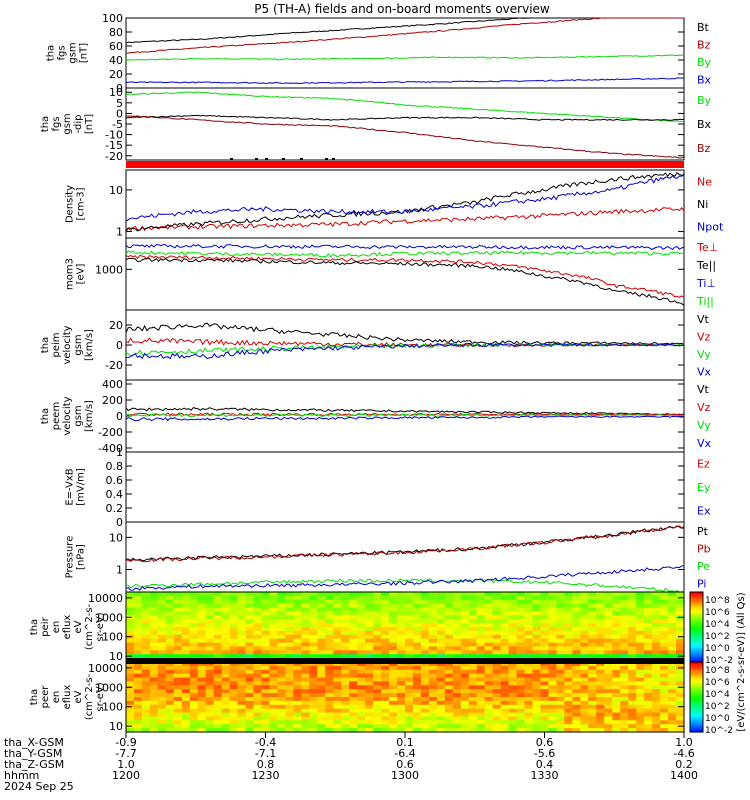  Describe the element at coordinates (703, 531) in the screenshot. I see `legend-entry: Pt` at that location.